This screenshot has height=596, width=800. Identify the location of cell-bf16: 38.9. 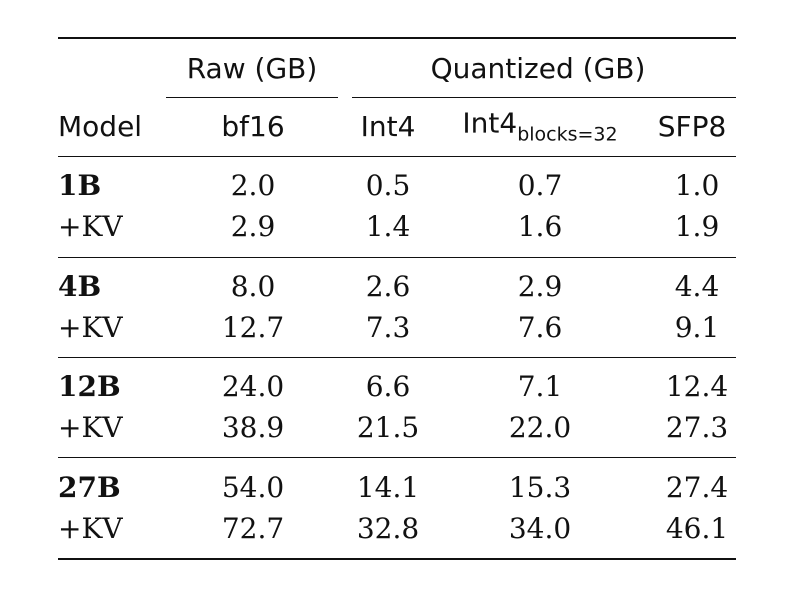
(253, 427).